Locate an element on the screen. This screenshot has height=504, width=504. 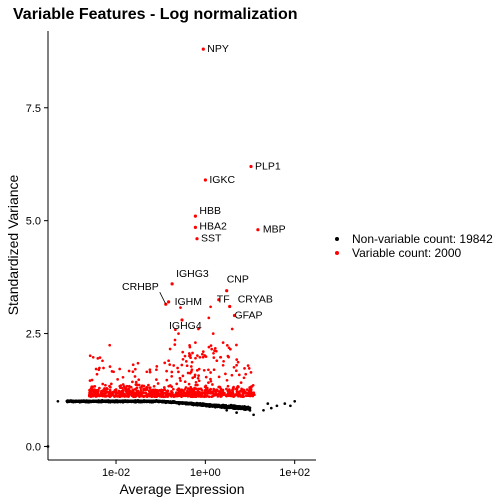
gene-label: CRHBP is located at coordinates (140, 287).